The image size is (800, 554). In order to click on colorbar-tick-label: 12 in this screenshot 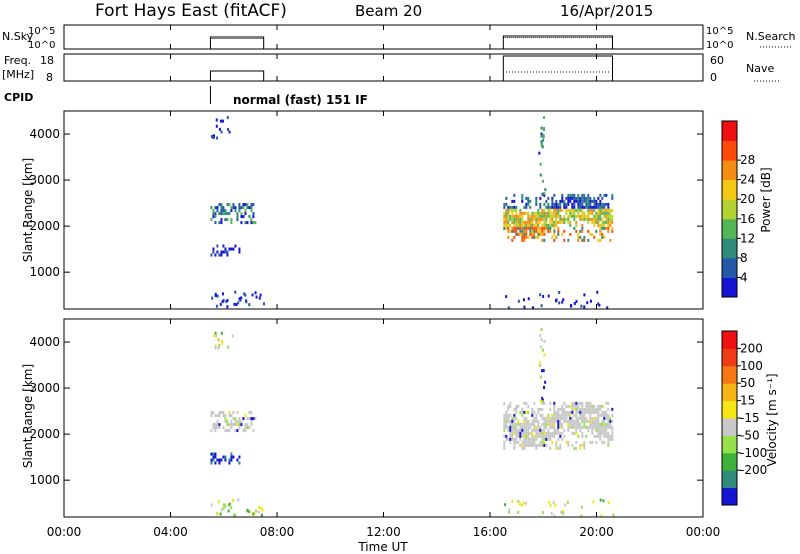, I will do `click(747, 238)`.